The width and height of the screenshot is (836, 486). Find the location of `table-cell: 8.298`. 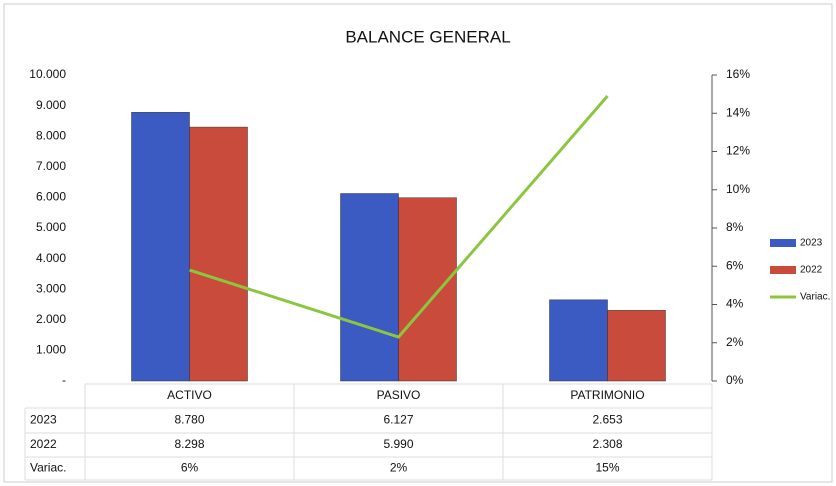

table-cell: 8.298 is located at coordinates (189, 444).